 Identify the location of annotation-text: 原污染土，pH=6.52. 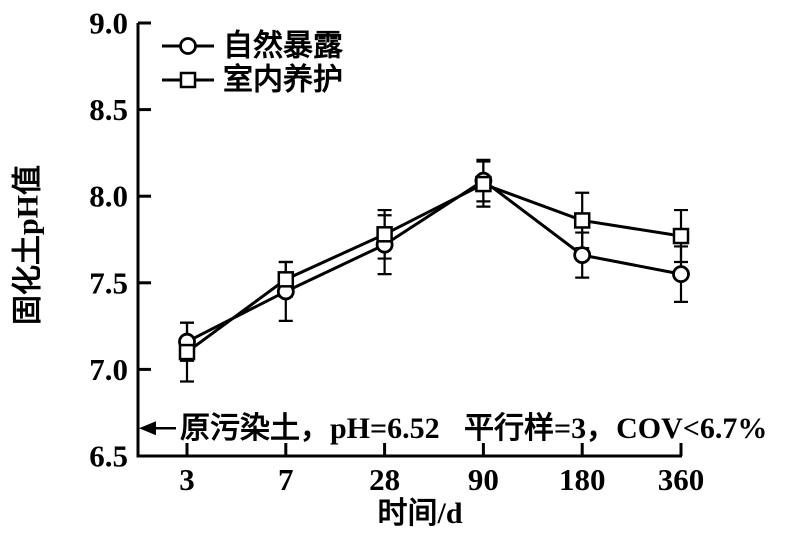
(310, 428).